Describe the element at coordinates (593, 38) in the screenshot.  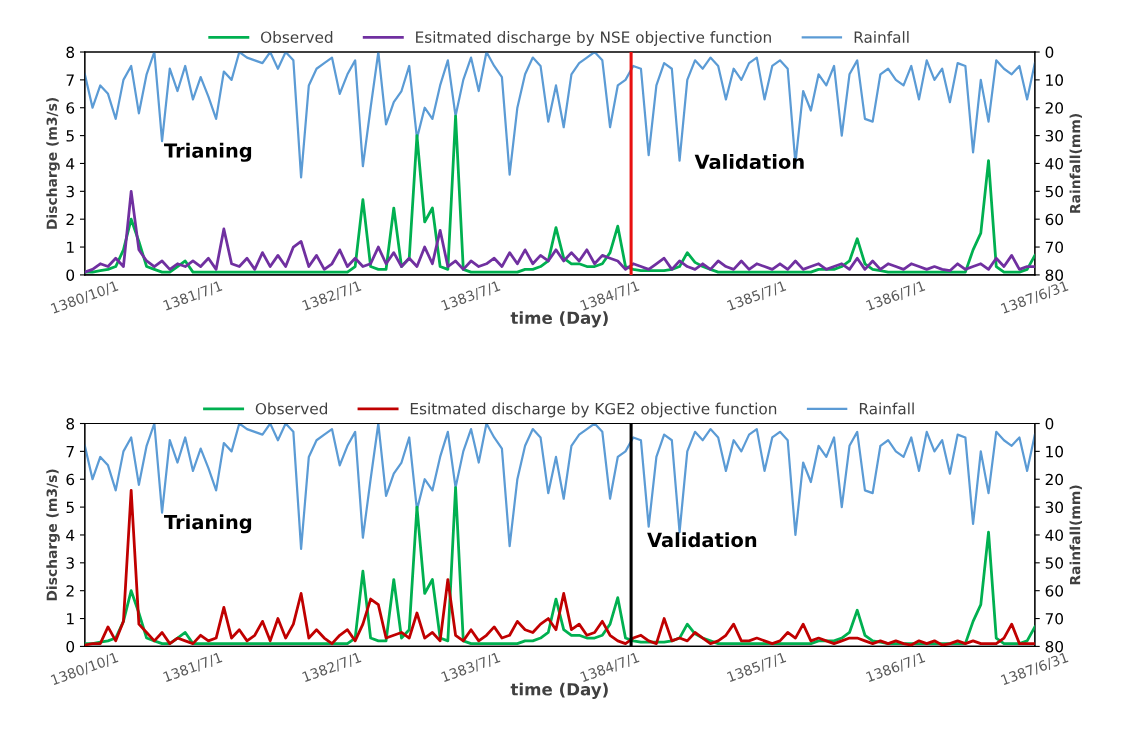
I see `legend-label: Esitmated discharge by NSE objective function` at that location.